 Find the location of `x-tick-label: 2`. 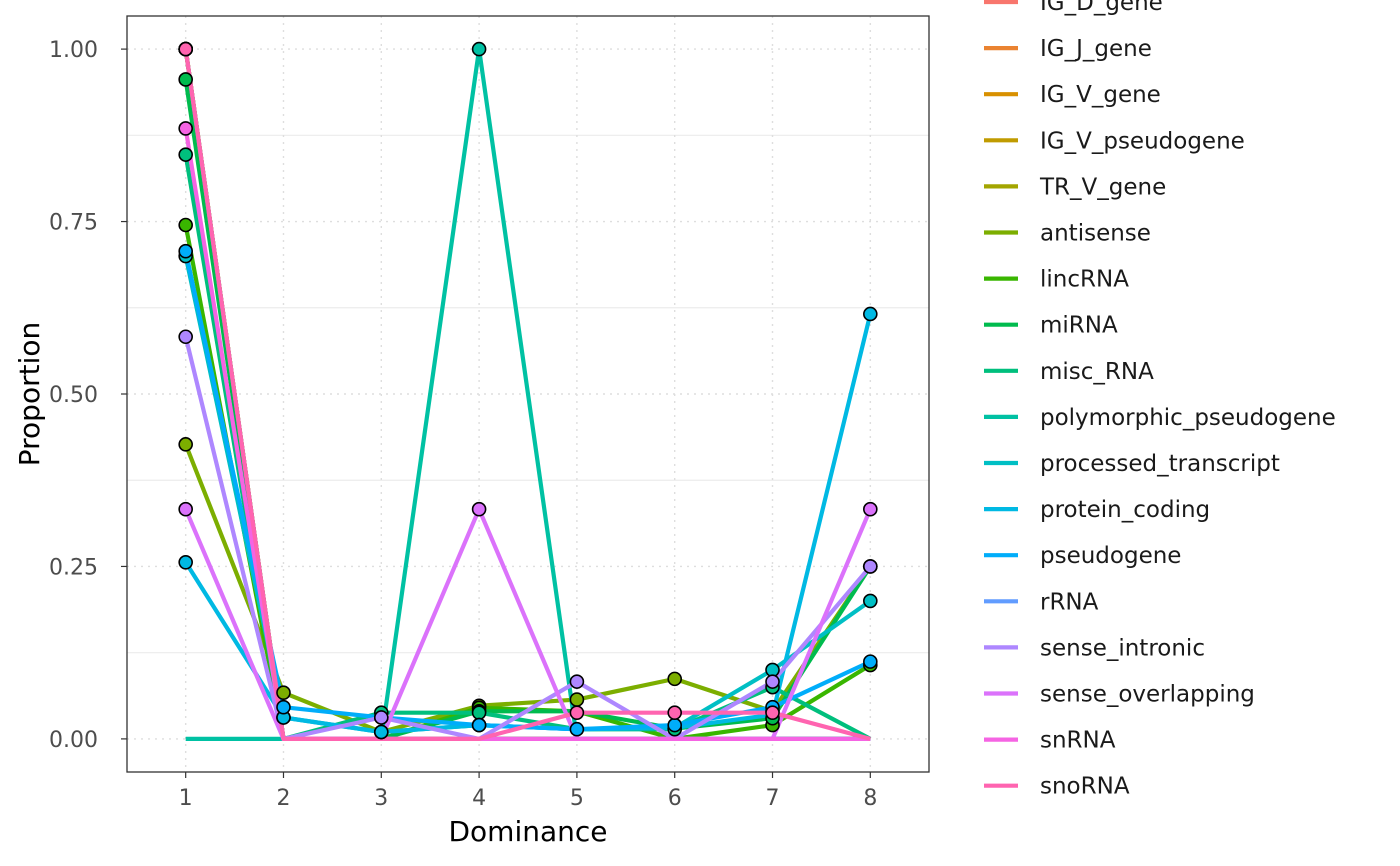

x-tick-label: 2 is located at coordinates (283, 798).